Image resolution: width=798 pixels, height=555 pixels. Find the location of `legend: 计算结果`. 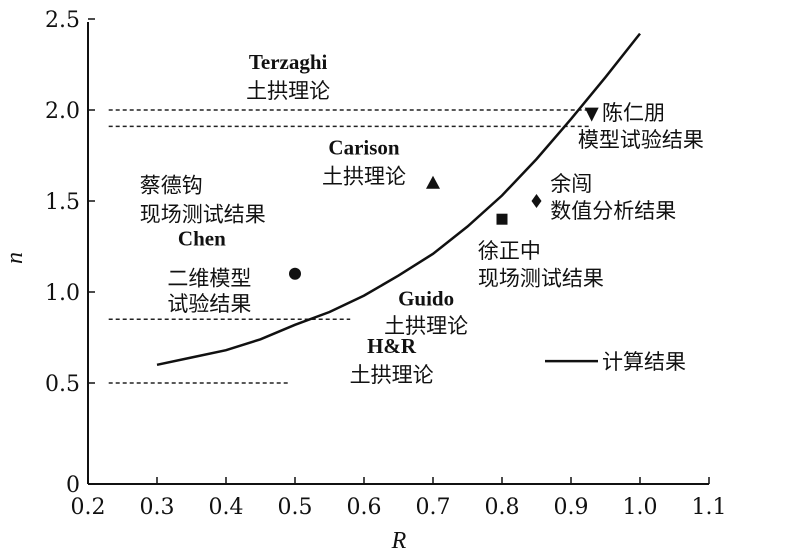

legend: 计算结果 is located at coordinates (615, 362).